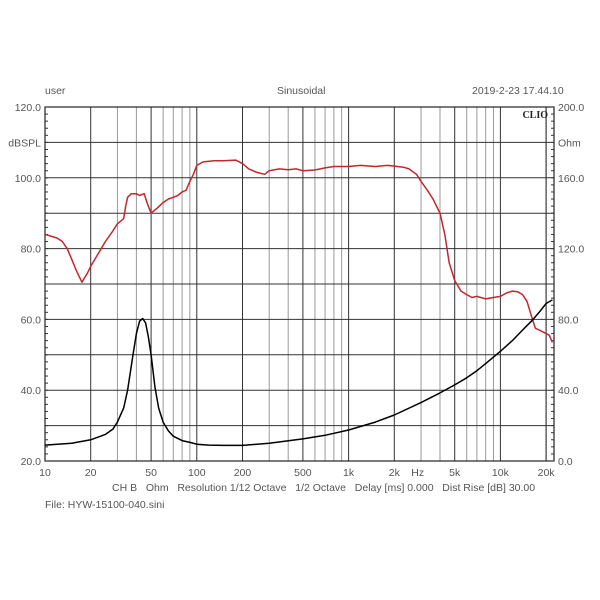  I want to click on x-tick-label: 2k, so click(395, 473).